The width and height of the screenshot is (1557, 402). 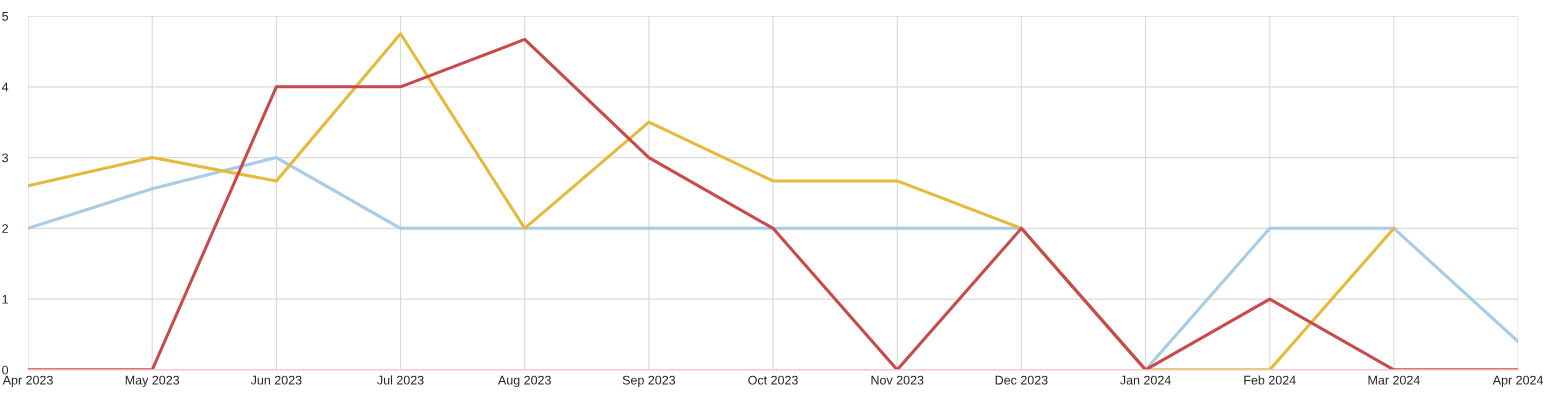 What do you see at coordinates (5, 158) in the screenshot?
I see `y-tick-label: 3` at bounding box center [5, 158].